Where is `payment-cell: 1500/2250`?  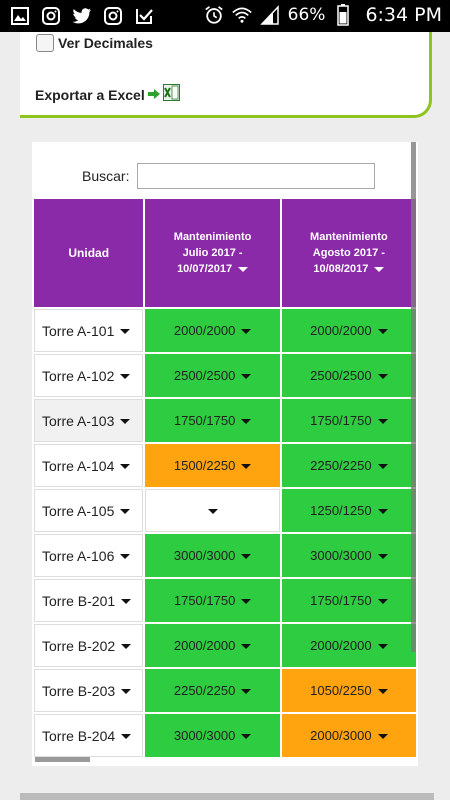
payment-cell: 1500/2250 is located at coordinates (212, 465).